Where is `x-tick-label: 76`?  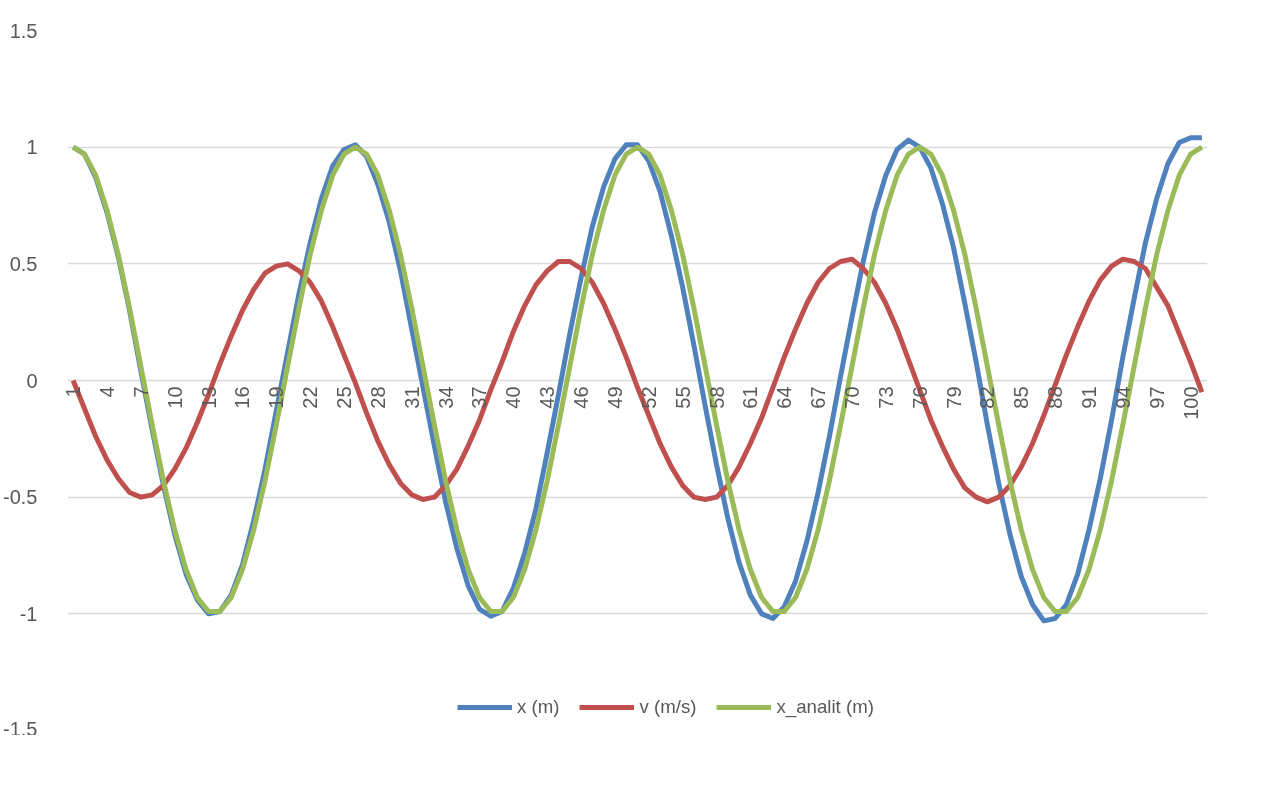
x-tick-label: 76 is located at coordinates (919, 397).